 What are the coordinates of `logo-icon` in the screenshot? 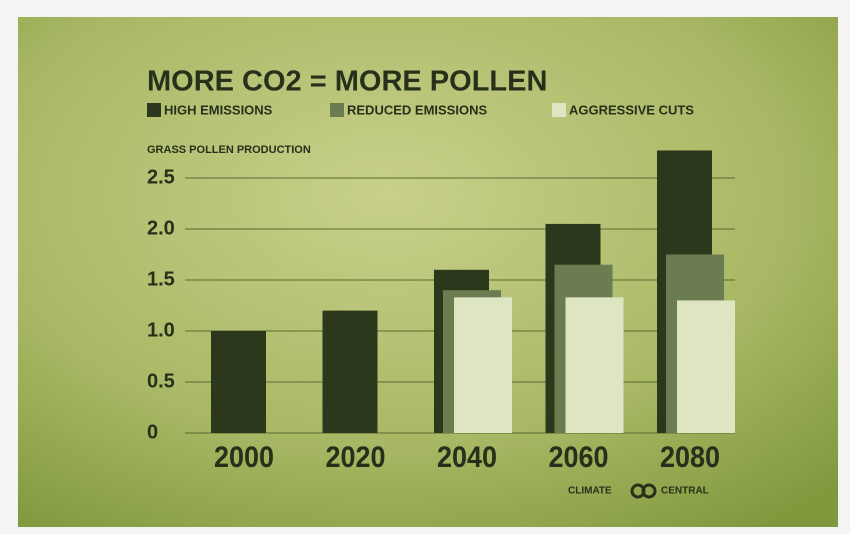 It's located at (649, 491).